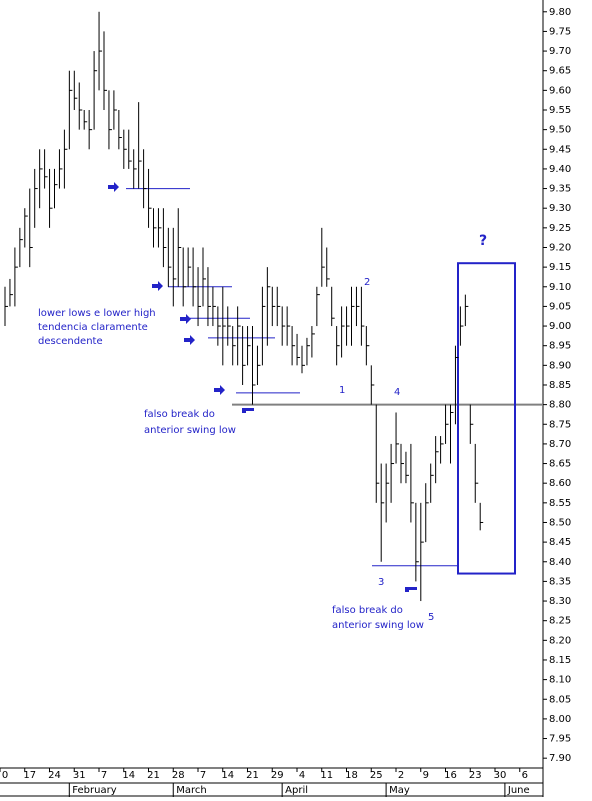 The image size is (592, 801). What do you see at coordinates (525, 775) in the screenshot?
I see `x-tick-label: 6` at bounding box center [525, 775].